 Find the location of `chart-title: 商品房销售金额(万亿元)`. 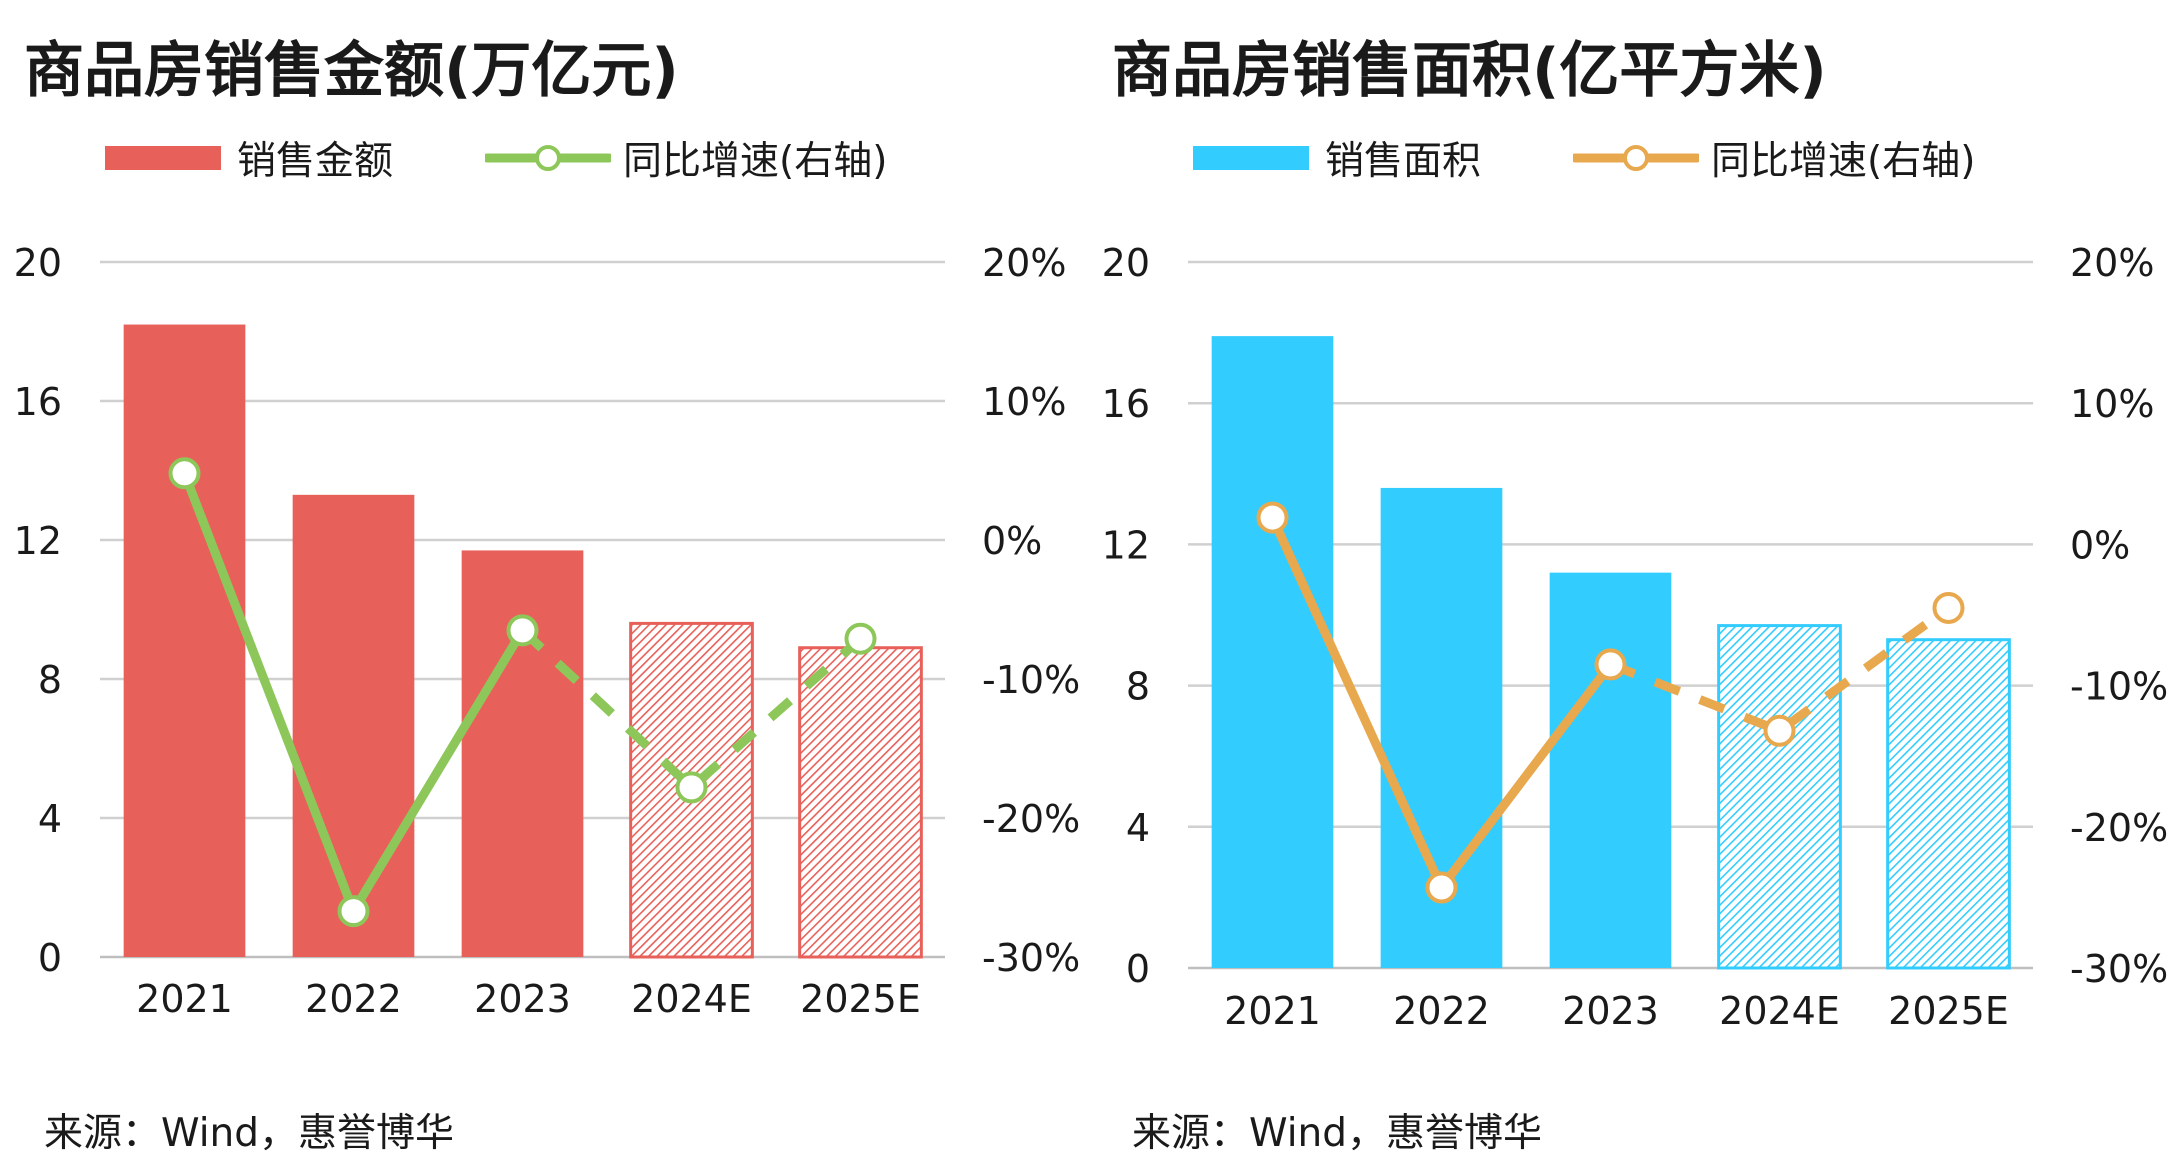

chart-title: 商品房销售金额(万亿元) is located at coordinates (351, 71).